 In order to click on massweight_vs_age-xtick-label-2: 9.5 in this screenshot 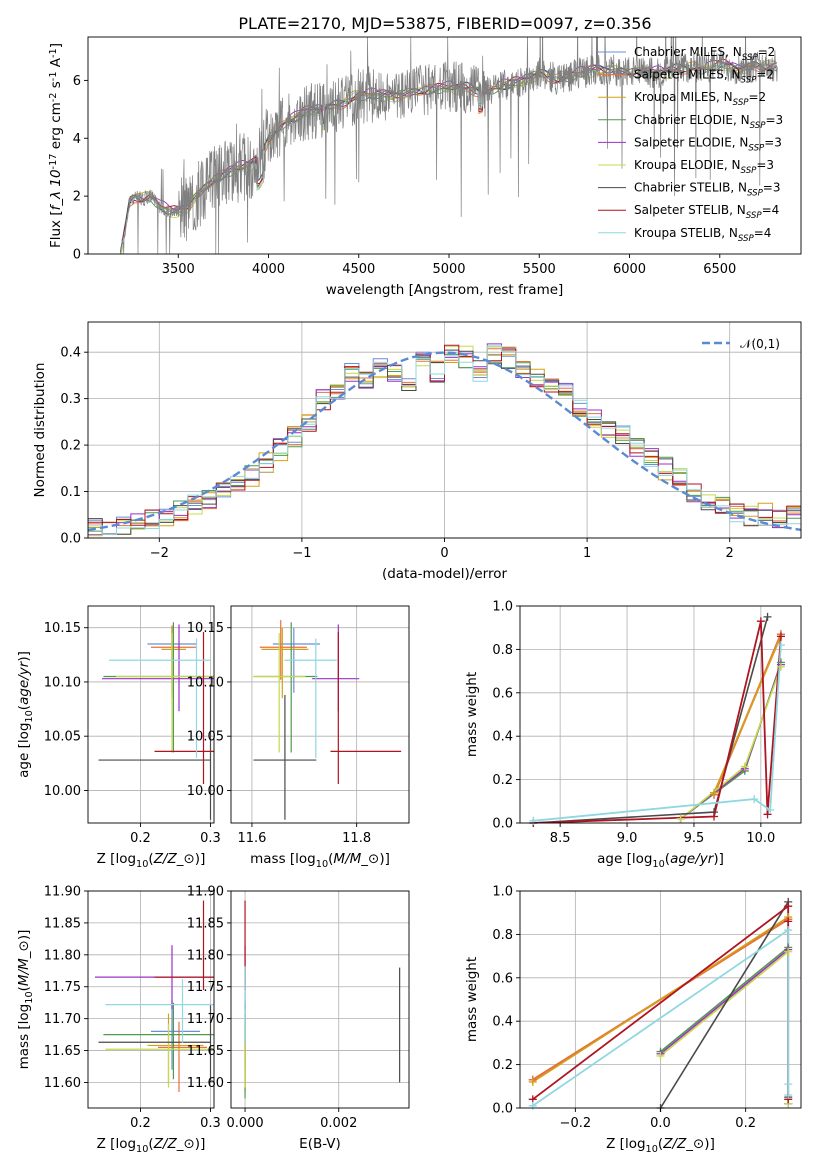, I will do `click(694, 838)`.